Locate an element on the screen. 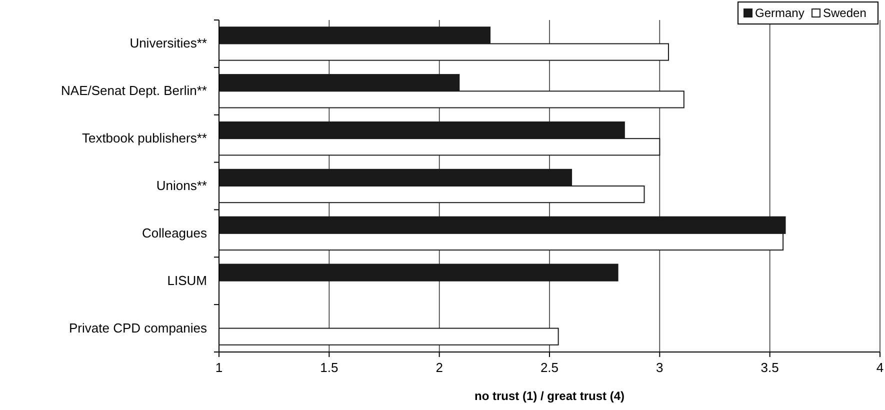 This screenshot has width=885, height=410. legend-label: Sweden is located at coordinates (844, 13).